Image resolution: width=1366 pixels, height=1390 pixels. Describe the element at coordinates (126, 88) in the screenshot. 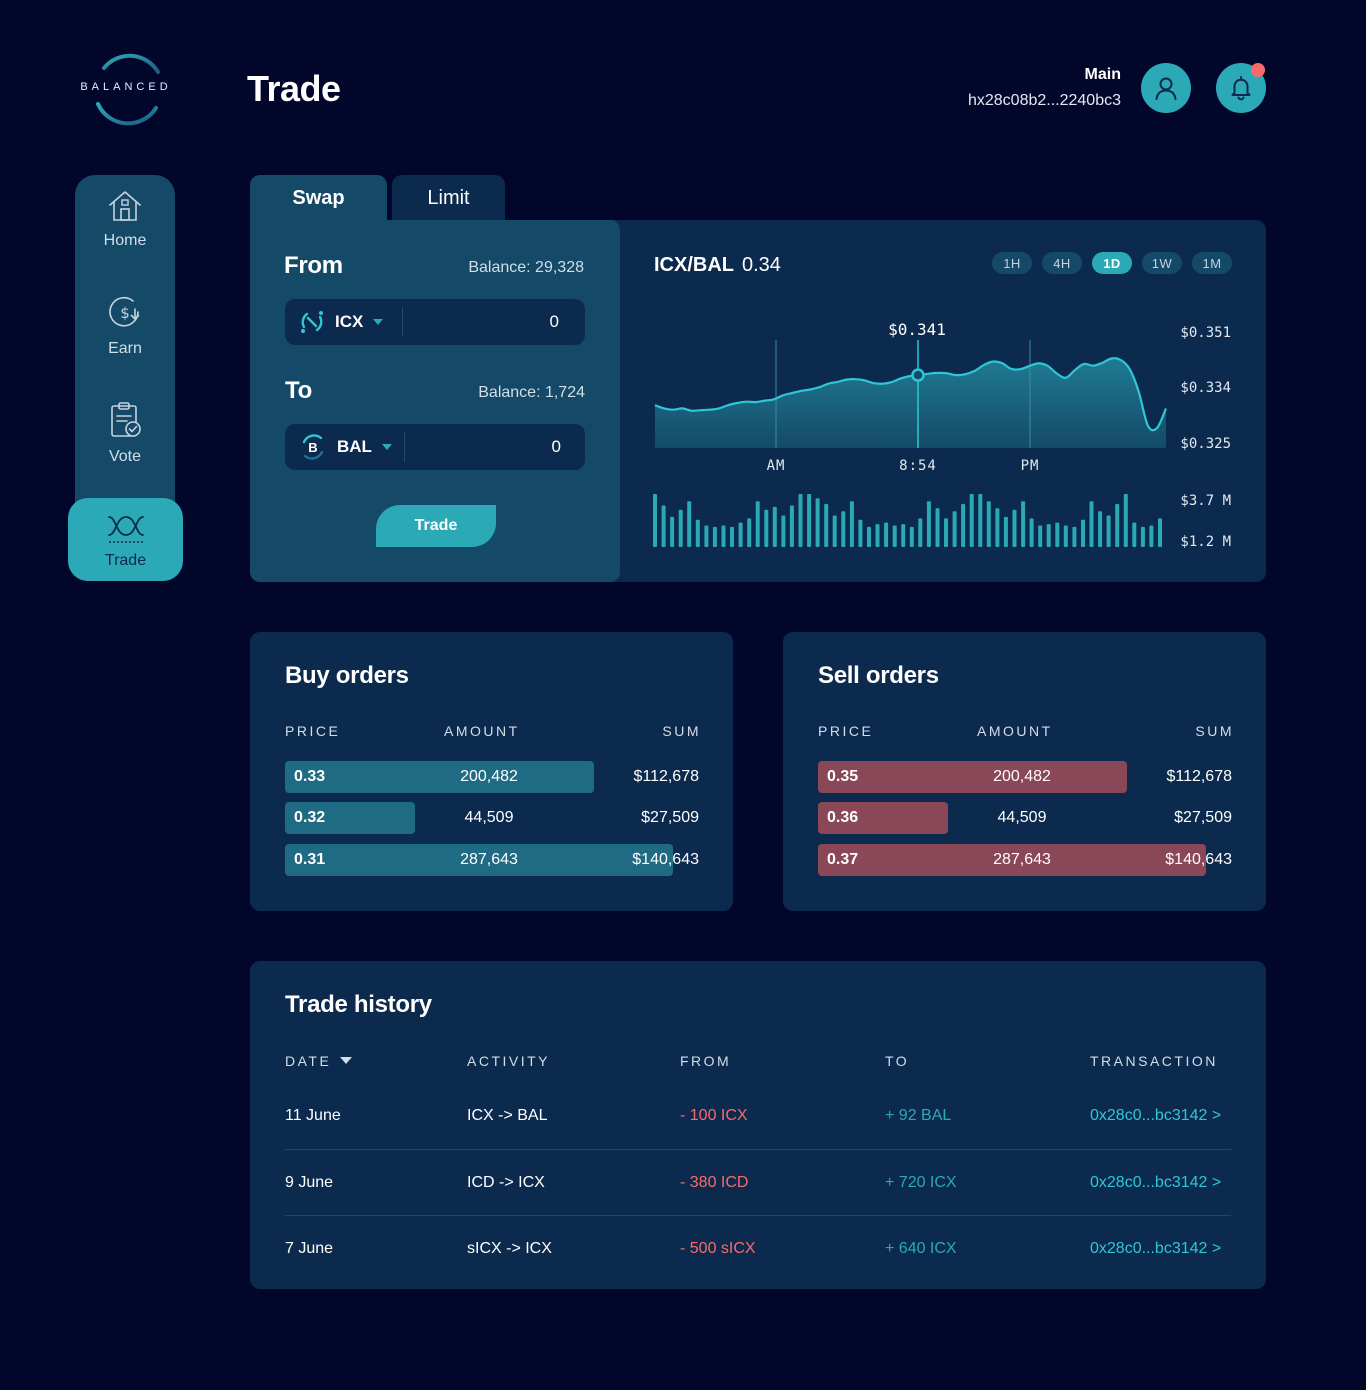

I see `brand-logo: BALANCED` at that location.